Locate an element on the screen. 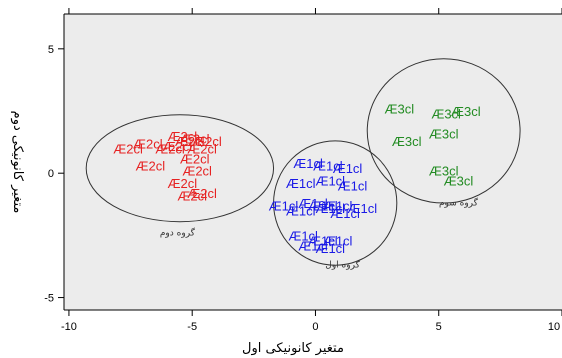 The image size is (562, 358). group-label: گروه سوم is located at coordinates (459, 203).